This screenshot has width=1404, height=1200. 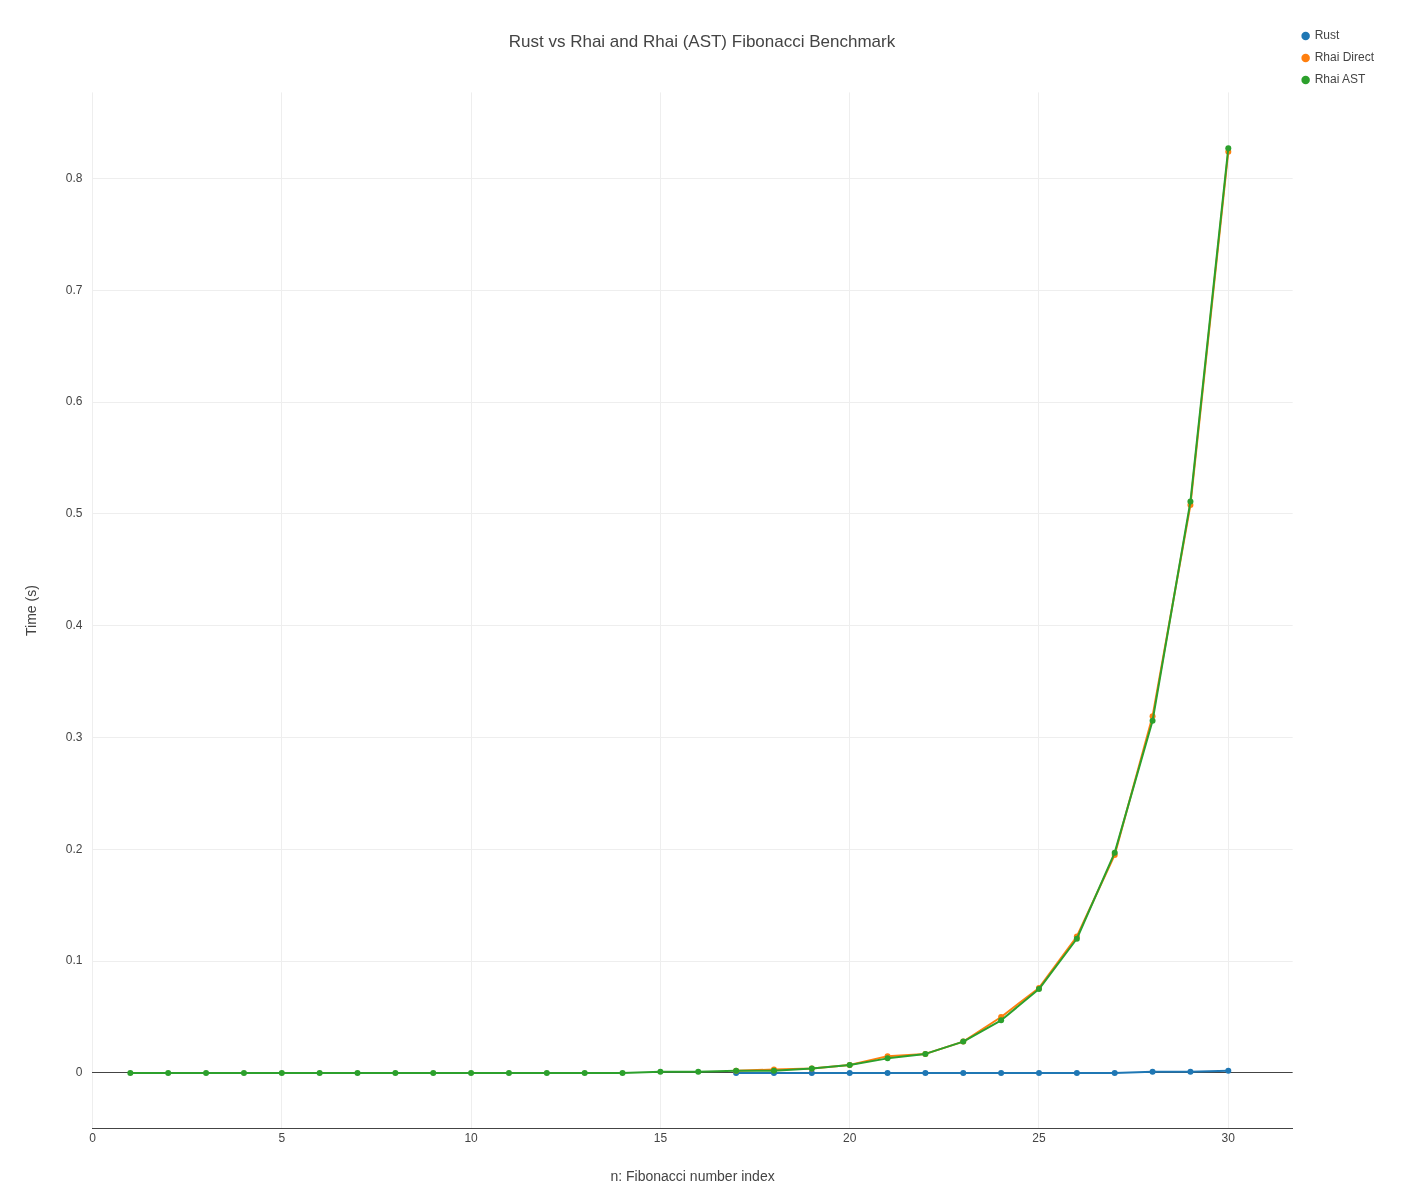 What do you see at coordinates (74, 401) in the screenshot?
I see `y-tick-label: 0.6` at bounding box center [74, 401].